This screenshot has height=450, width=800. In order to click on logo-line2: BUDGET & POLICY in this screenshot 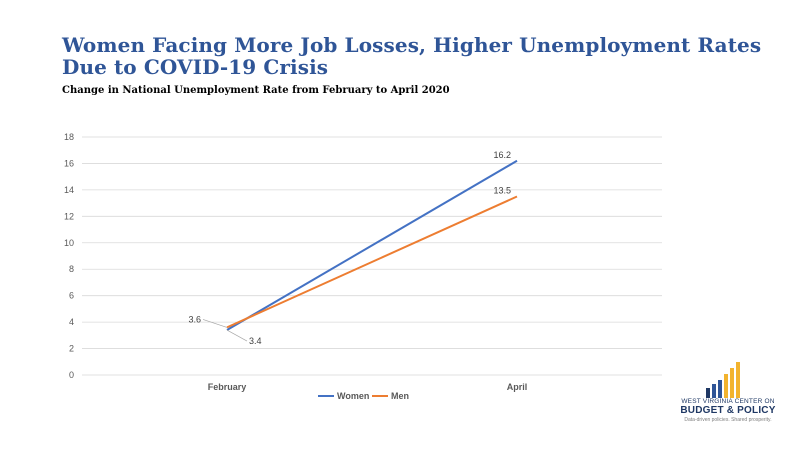, I will do `click(728, 410)`.